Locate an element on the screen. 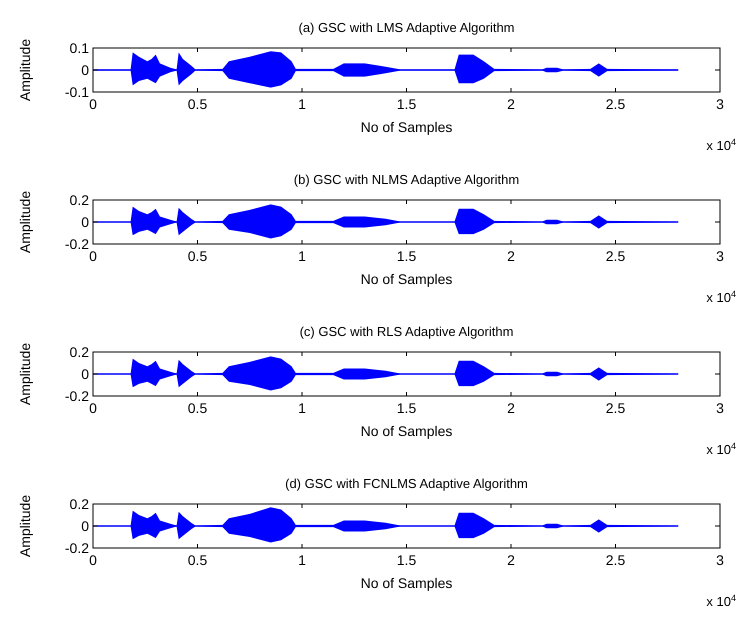 The image size is (749, 634). chart-title: (c) GSC with RLS Adaptive Algorithm is located at coordinates (407, 331).